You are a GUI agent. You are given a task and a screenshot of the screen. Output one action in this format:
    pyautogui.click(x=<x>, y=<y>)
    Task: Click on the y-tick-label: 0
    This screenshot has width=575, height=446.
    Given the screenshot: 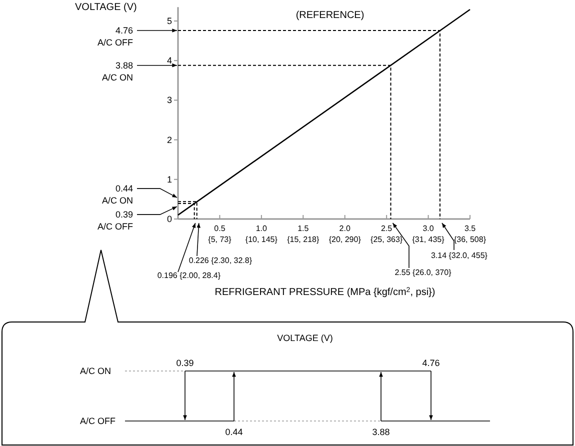 What is the action you would take?
    pyautogui.click(x=169, y=219)
    